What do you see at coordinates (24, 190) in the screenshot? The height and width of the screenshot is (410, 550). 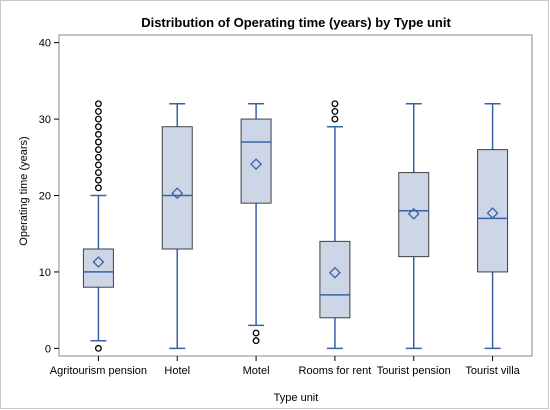 I see `y-axis-label: Operating time (years)` at bounding box center [24, 190].